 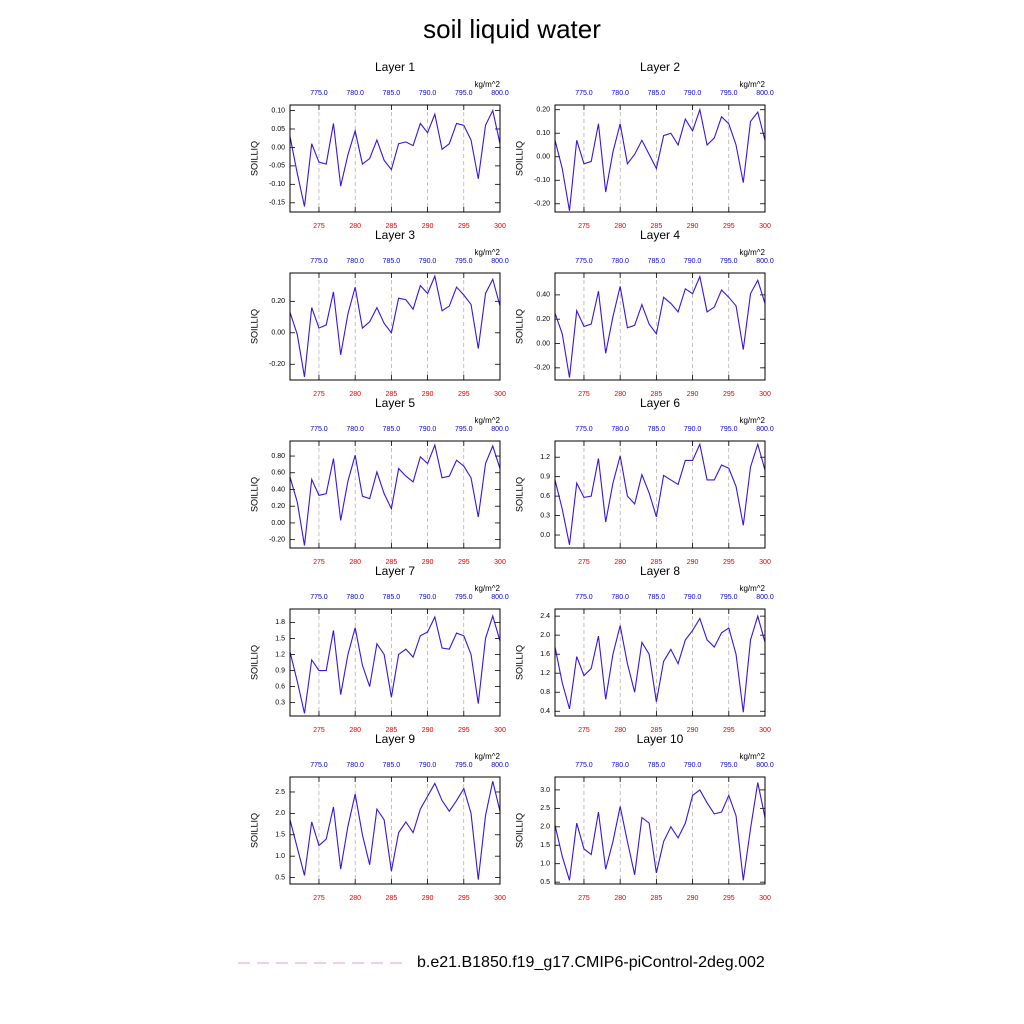 What do you see at coordinates (545, 790) in the screenshot?
I see `y-tick-label: 3.0` at bounding box center [545, 790].